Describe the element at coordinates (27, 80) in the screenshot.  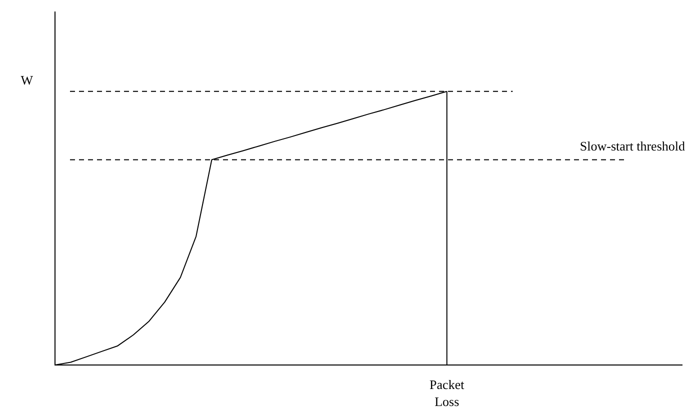
I see `ref-line-label: W` at that location.